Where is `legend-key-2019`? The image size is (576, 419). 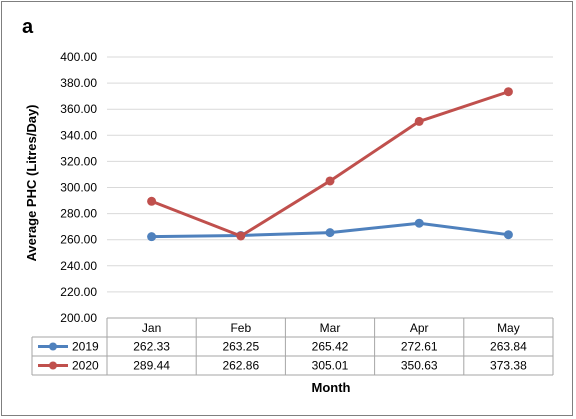 legend-key-2019 is located at coordinates (53, 346).